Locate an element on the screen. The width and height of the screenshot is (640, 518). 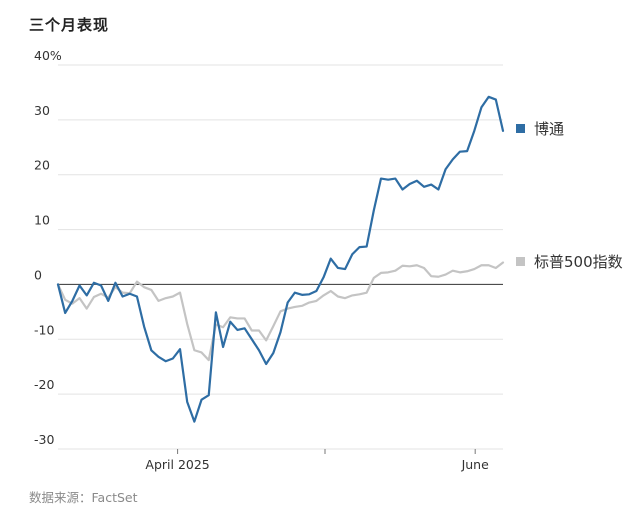
legend-label-sp500: 标普500指数 is located at coordinates (578, 262).